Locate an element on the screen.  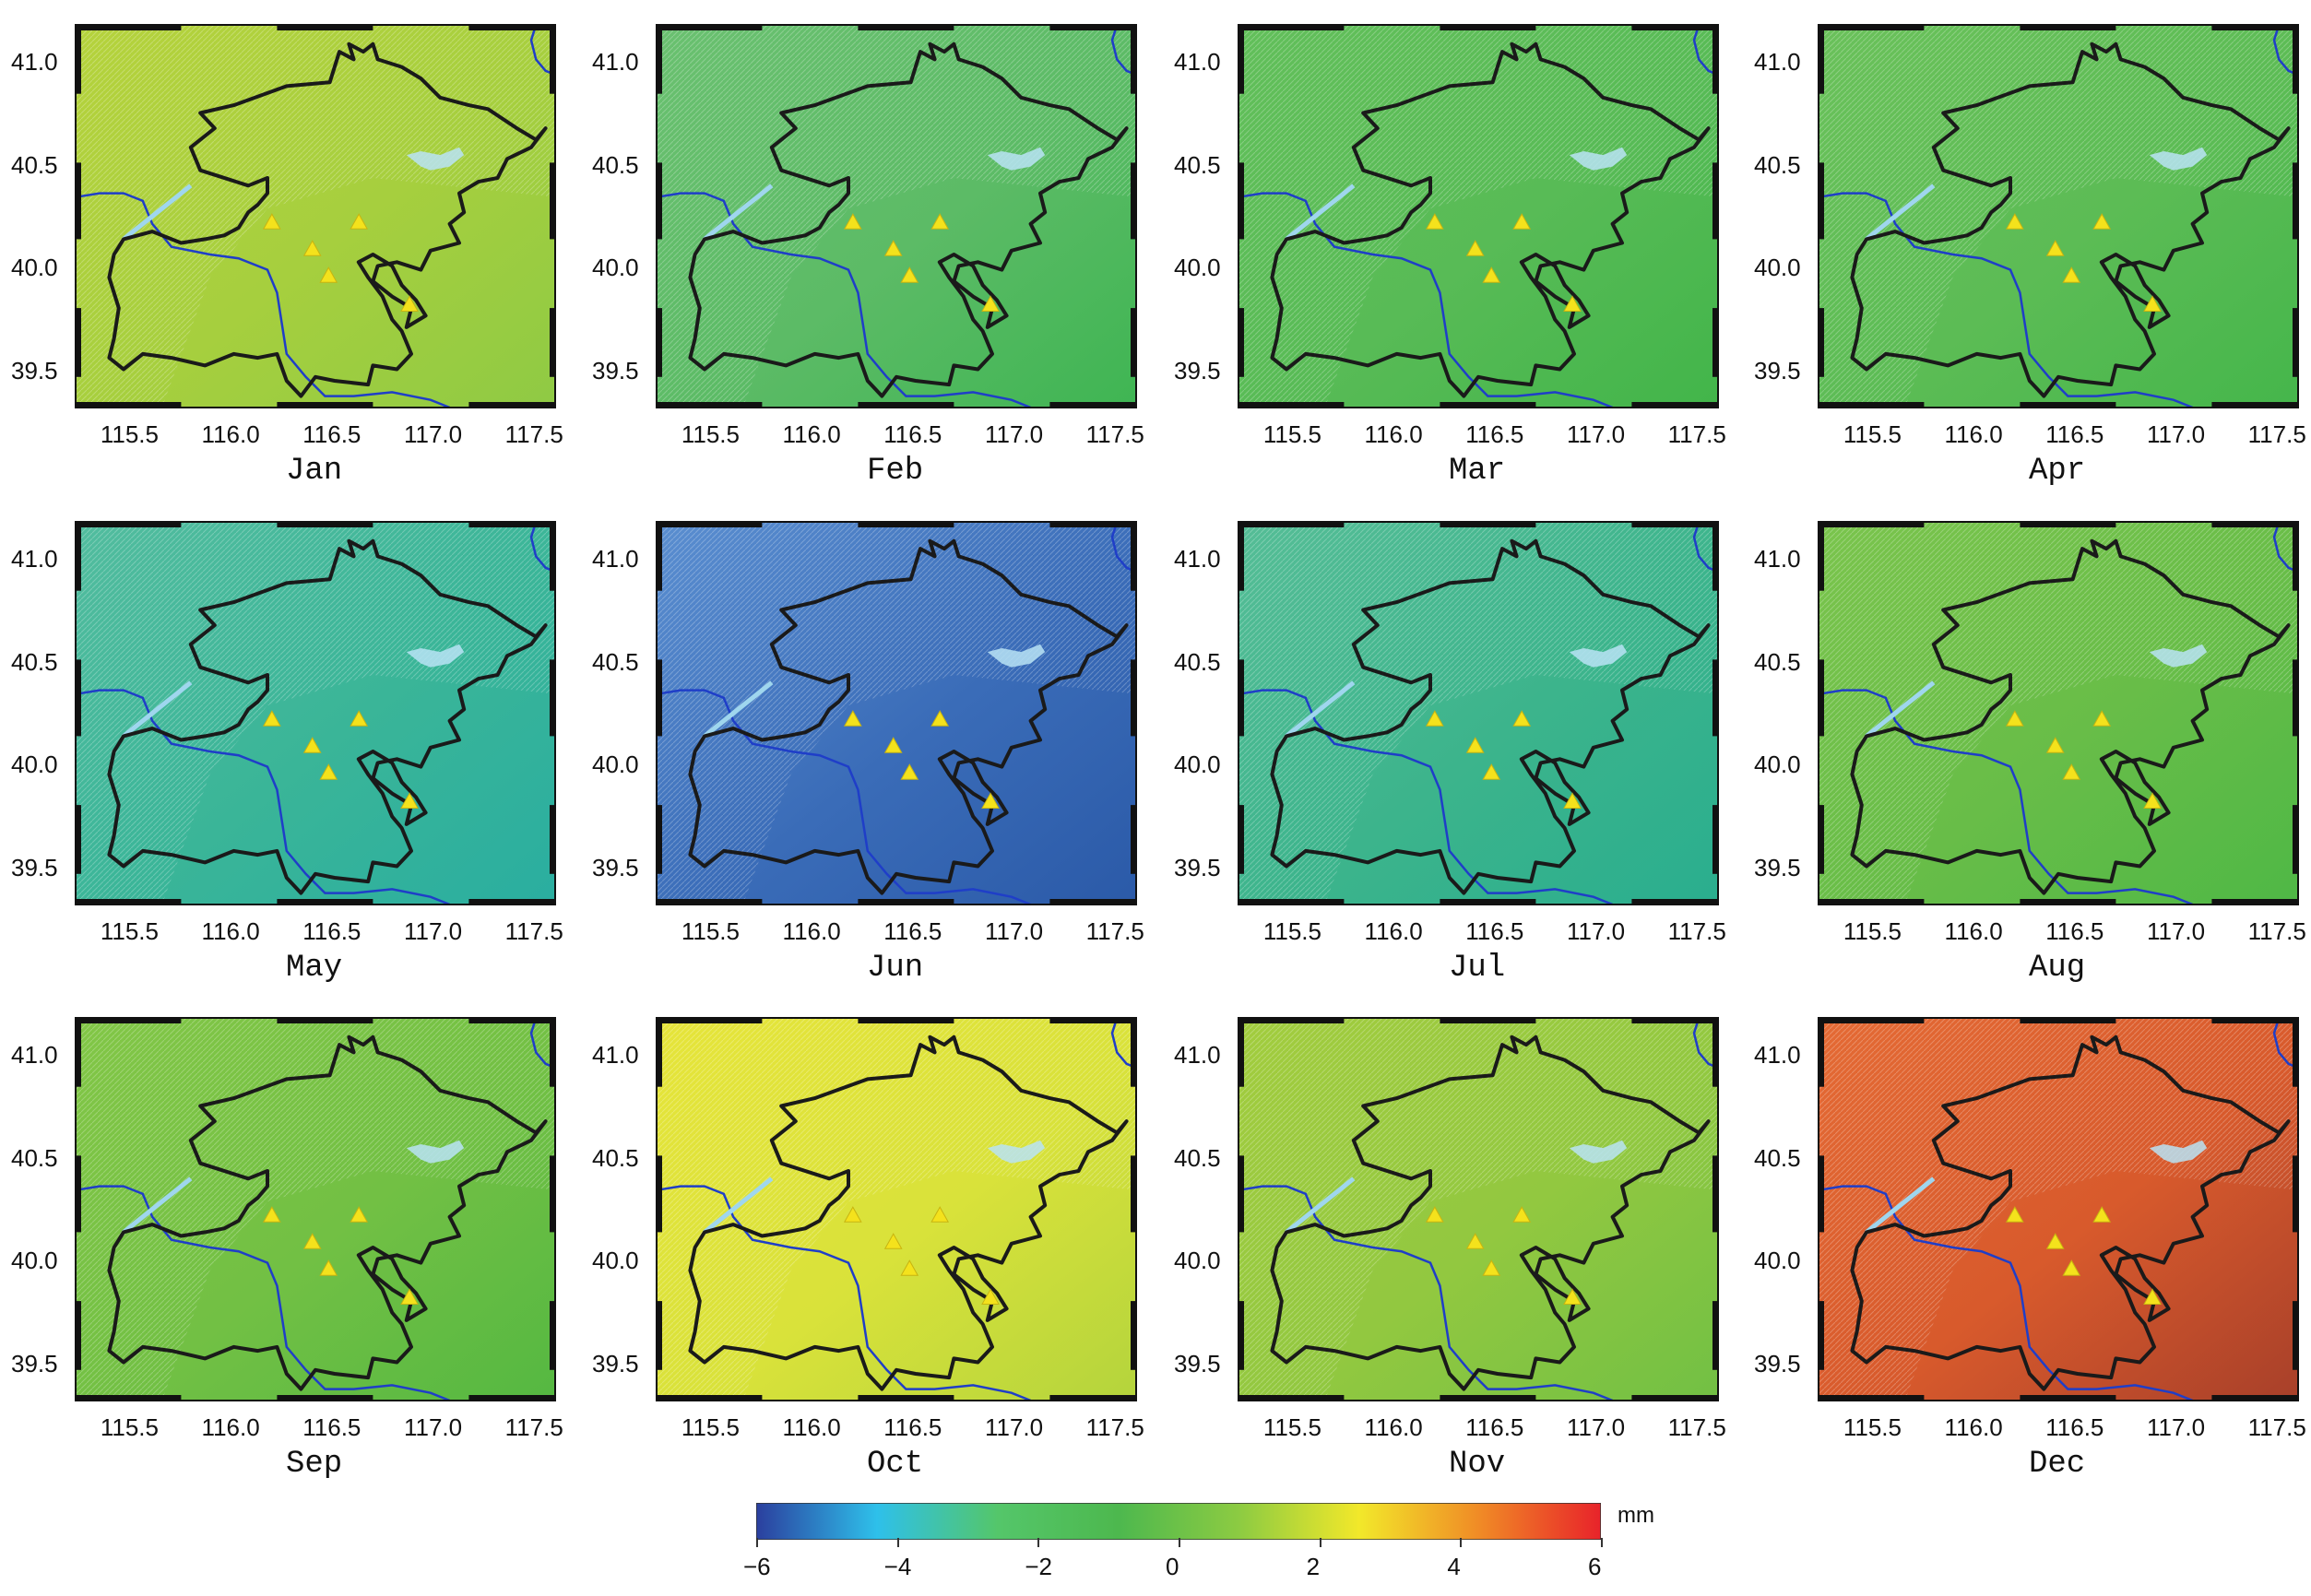
month-label: Oct is located at coordinates (895, 1464).